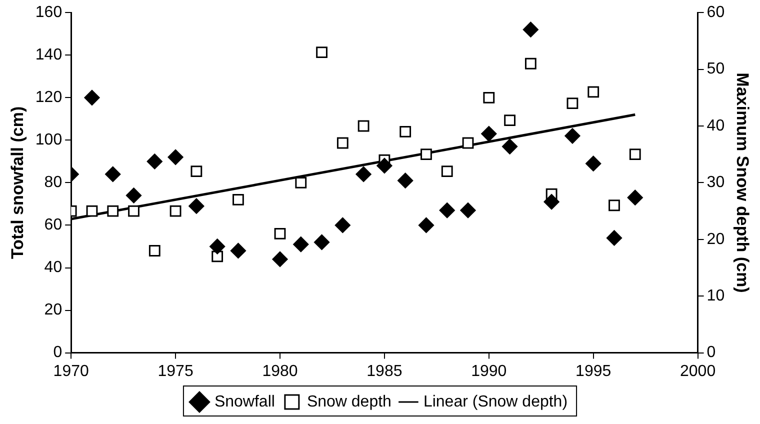  Describe the element at coordinates (53, 310) in the screenshot. I see `y-tick-label: 20` at that location.